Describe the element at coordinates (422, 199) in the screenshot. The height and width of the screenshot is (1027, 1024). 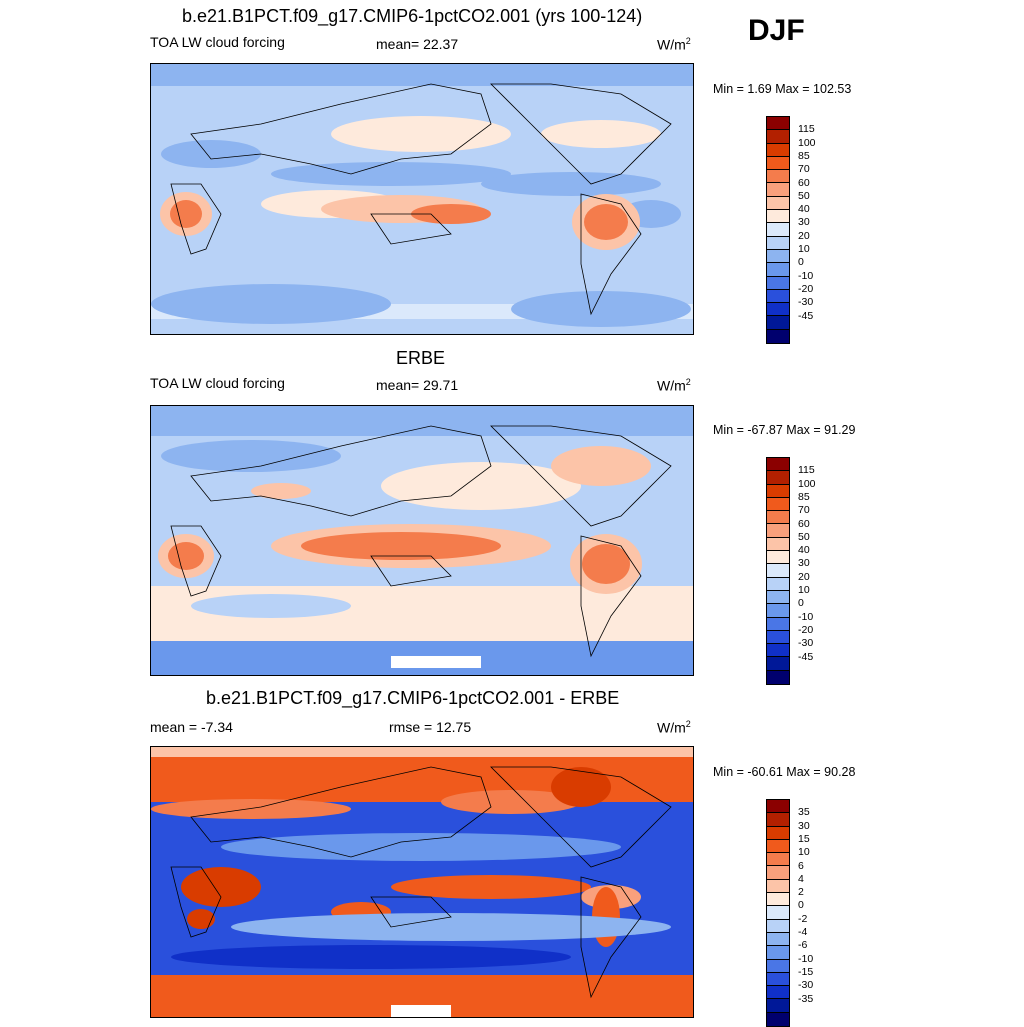
I see `panel-1-map` at that location.